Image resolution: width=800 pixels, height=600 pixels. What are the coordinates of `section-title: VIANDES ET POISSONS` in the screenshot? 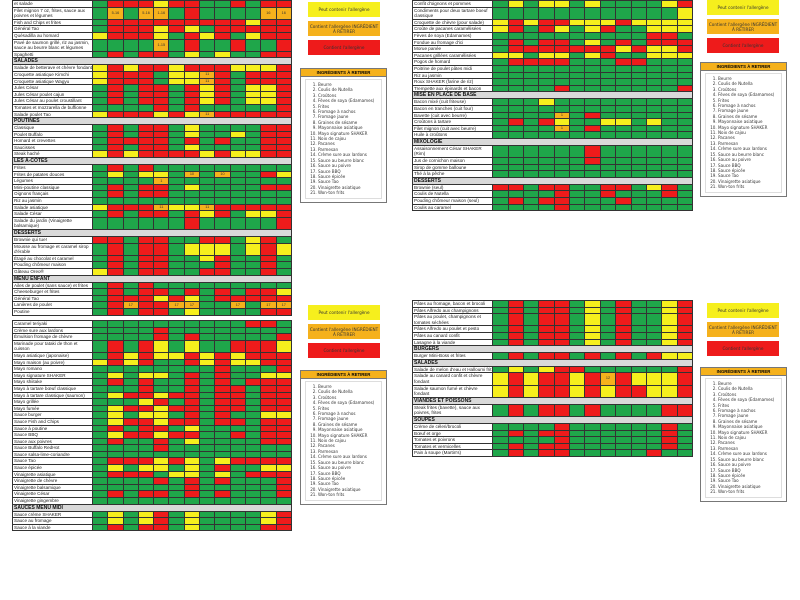 It's located at (552, 400).